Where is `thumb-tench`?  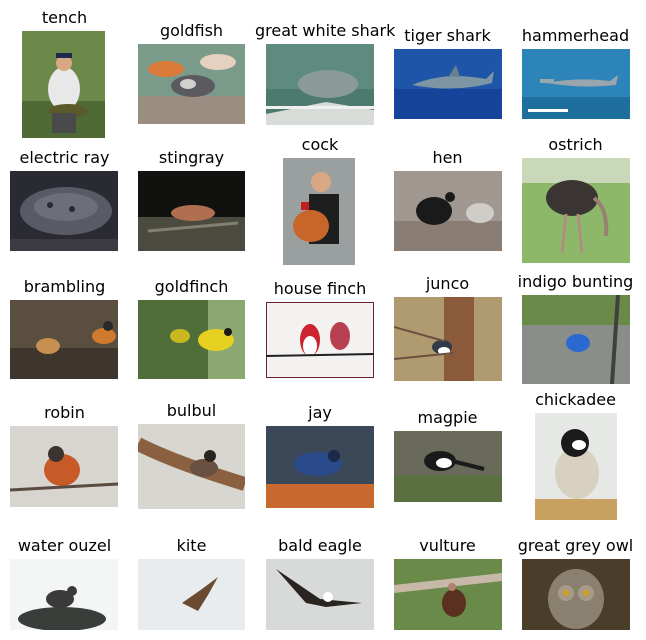
thumb-tench is located at coordinates (63, 84).